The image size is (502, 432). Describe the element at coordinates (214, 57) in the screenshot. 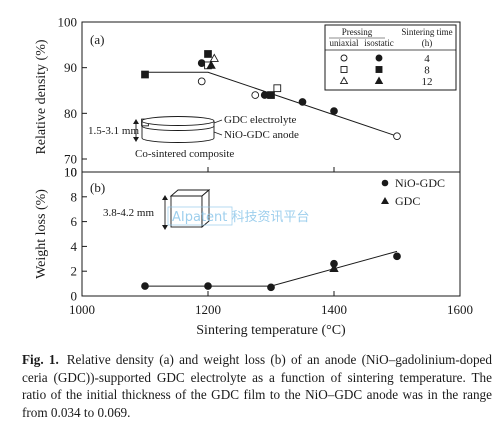

I see `panel-a-point-open-triangle` at that location.